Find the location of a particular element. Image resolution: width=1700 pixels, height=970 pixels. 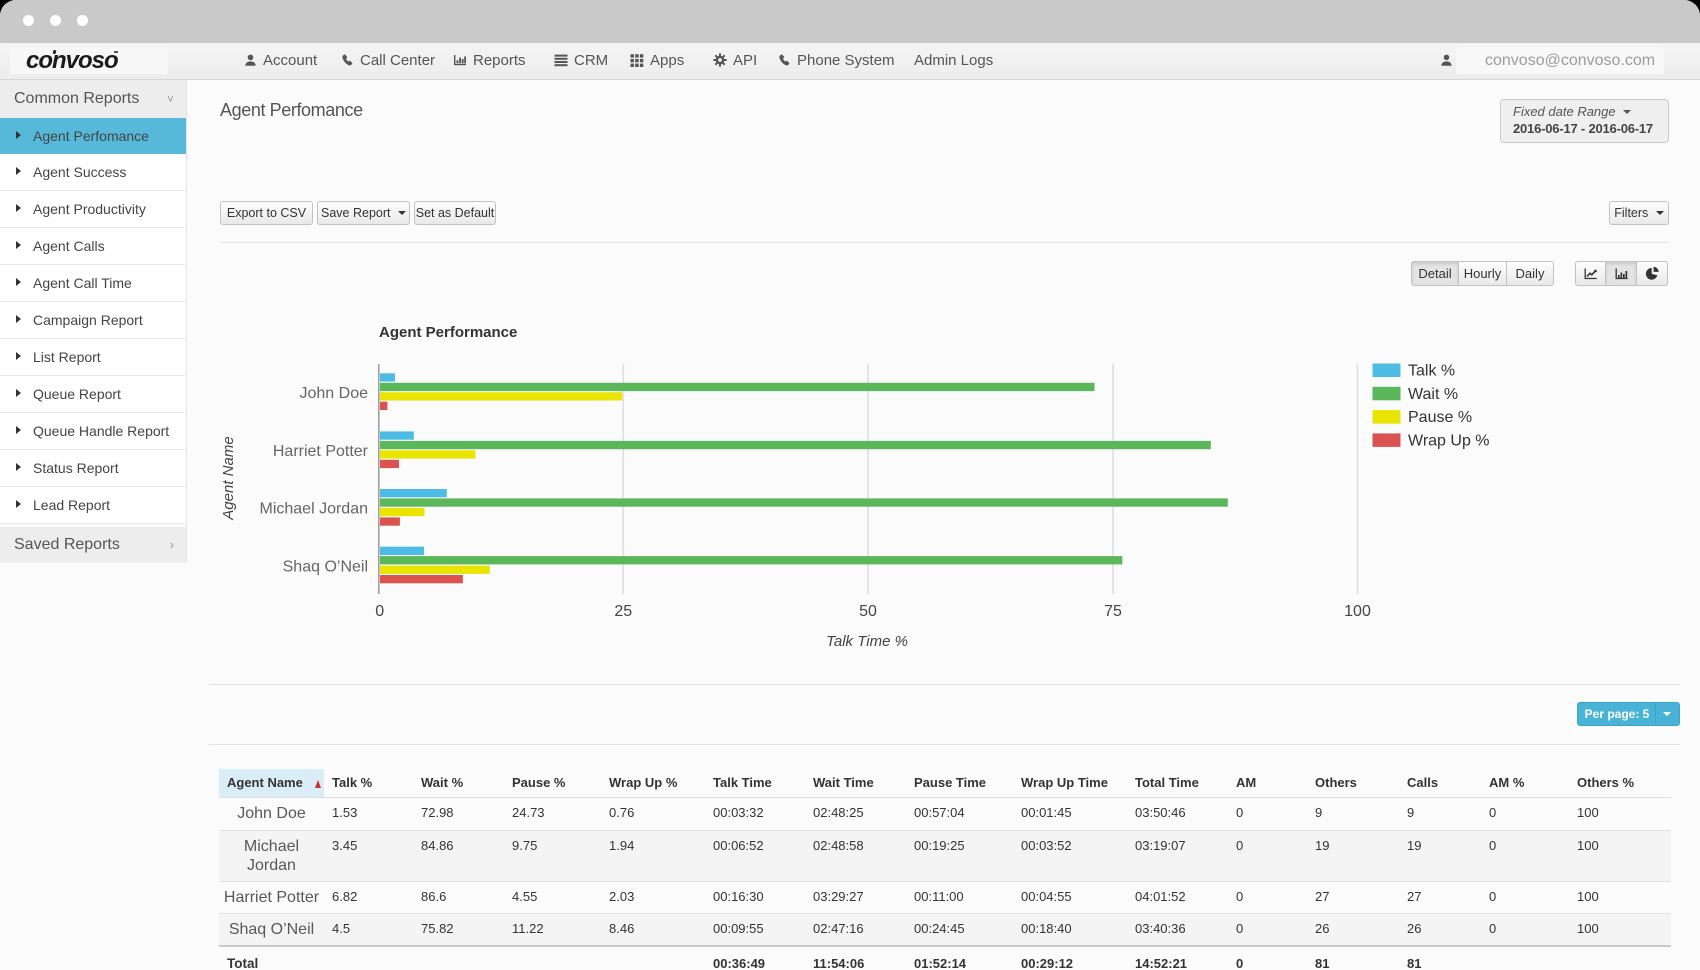

svg-text: Agent Name is located at coordinates (228, 478).